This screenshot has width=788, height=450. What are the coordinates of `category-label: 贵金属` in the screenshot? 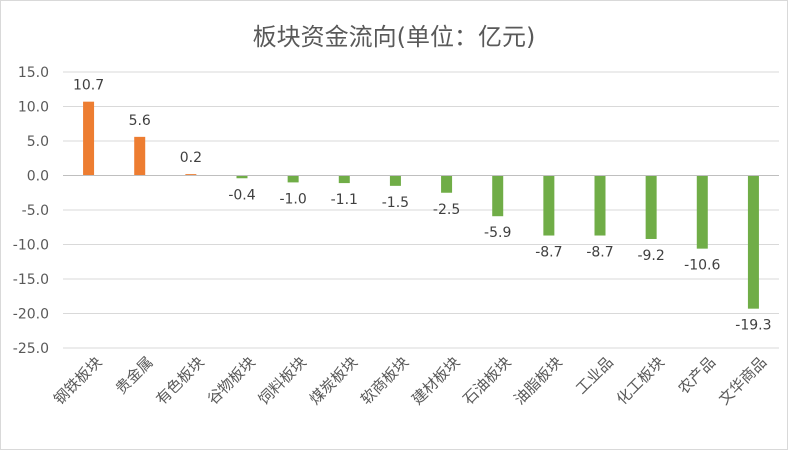 It's located at (134, 375).